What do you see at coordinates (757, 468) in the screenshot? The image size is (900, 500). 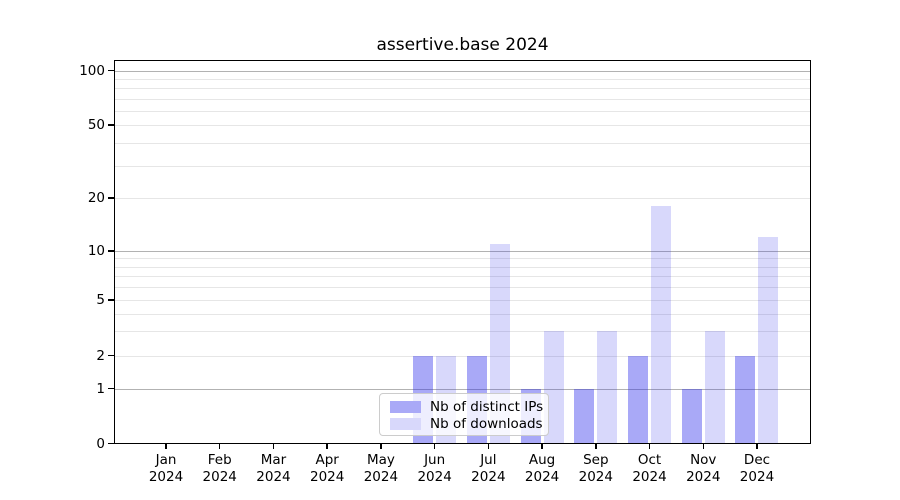 I see `x-tick-label: Dec 2024` at bounding box center [757, 468].